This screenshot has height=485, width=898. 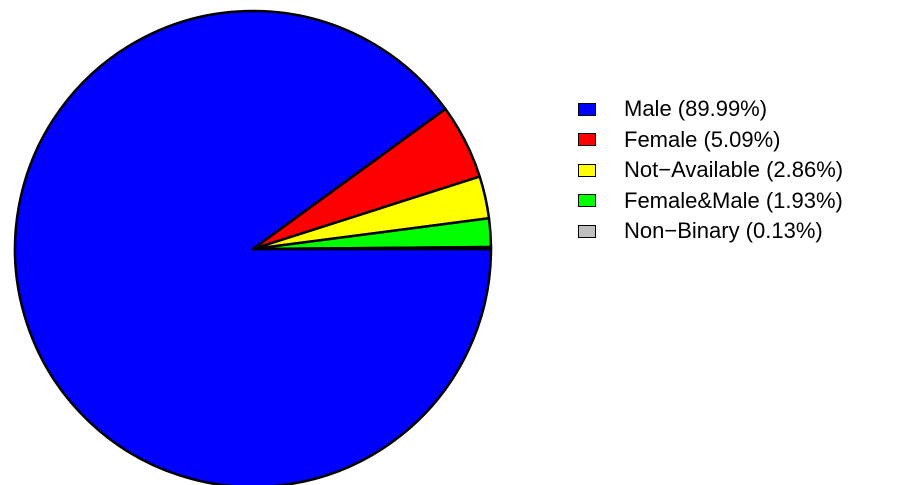 What do you see at coordinates (733, 200) in the screenshot?
I see `legend-label-female-male: Female&Male (1.93%)` at bounding box center [733, 200].